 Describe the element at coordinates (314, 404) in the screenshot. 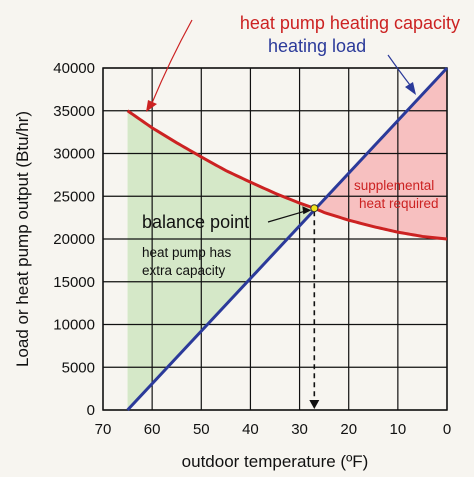

I see `dropline-arrowhead` at that location.